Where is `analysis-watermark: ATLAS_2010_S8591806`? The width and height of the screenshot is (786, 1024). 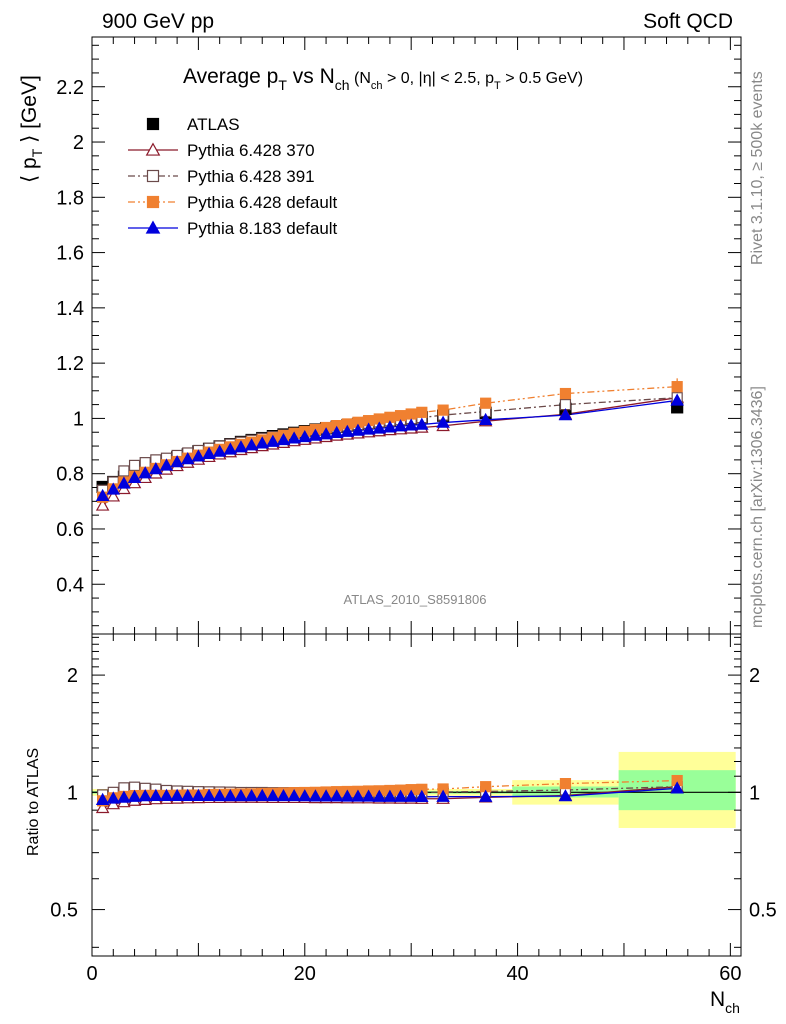 analysis-watermark: ATLAS_2010_S8591806 is located at coordinates (415, 599).